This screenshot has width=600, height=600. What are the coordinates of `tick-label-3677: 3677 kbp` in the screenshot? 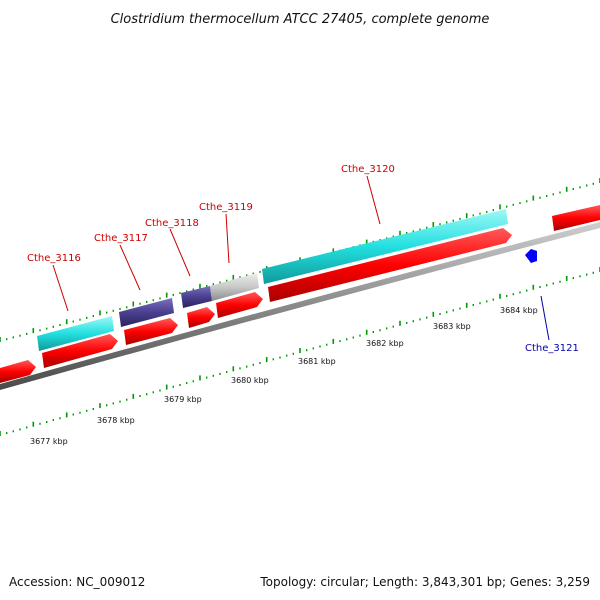 It's located at (49, 441).